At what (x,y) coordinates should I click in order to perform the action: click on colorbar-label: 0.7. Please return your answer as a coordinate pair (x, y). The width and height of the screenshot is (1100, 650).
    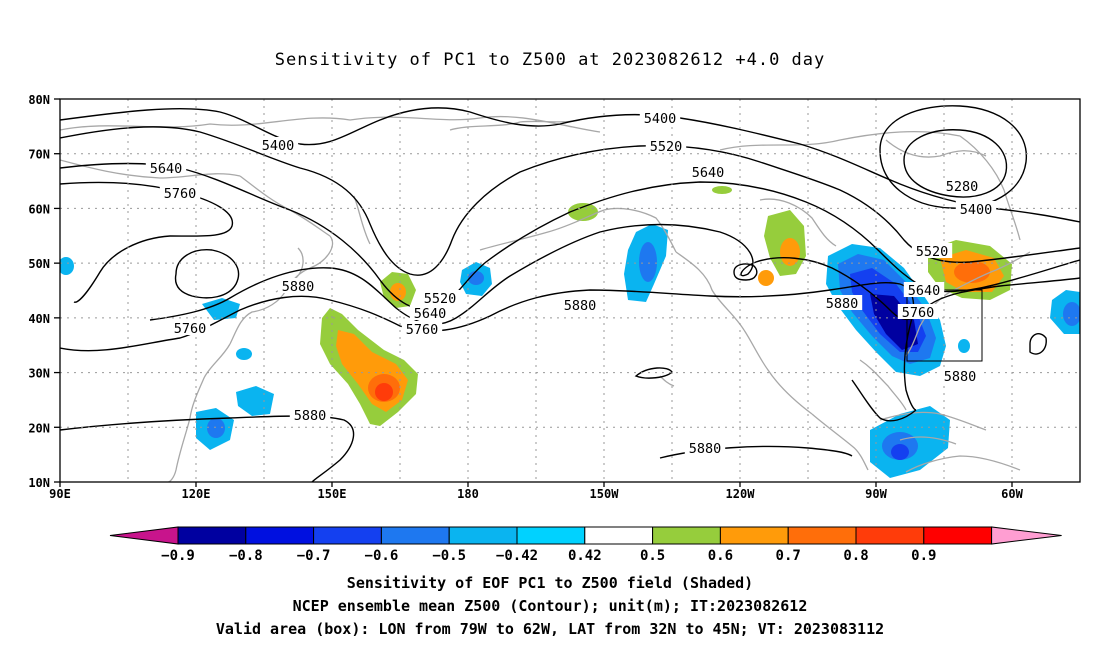
    Looking at the image, I should click on (788, 556).